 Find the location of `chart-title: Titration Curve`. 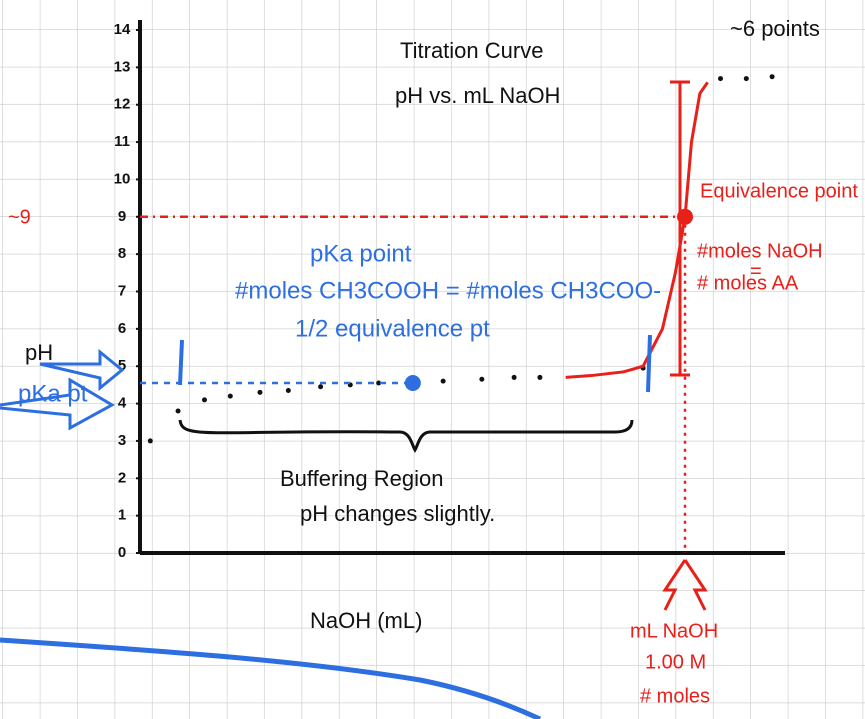

chart-title: Titration Curve is located at coordinates (471, 50).